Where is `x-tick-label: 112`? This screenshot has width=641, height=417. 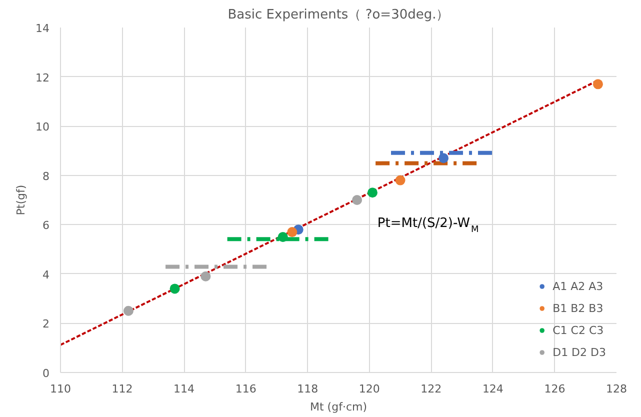 x-tick-label: 112 is located at coordinates (122, 389).